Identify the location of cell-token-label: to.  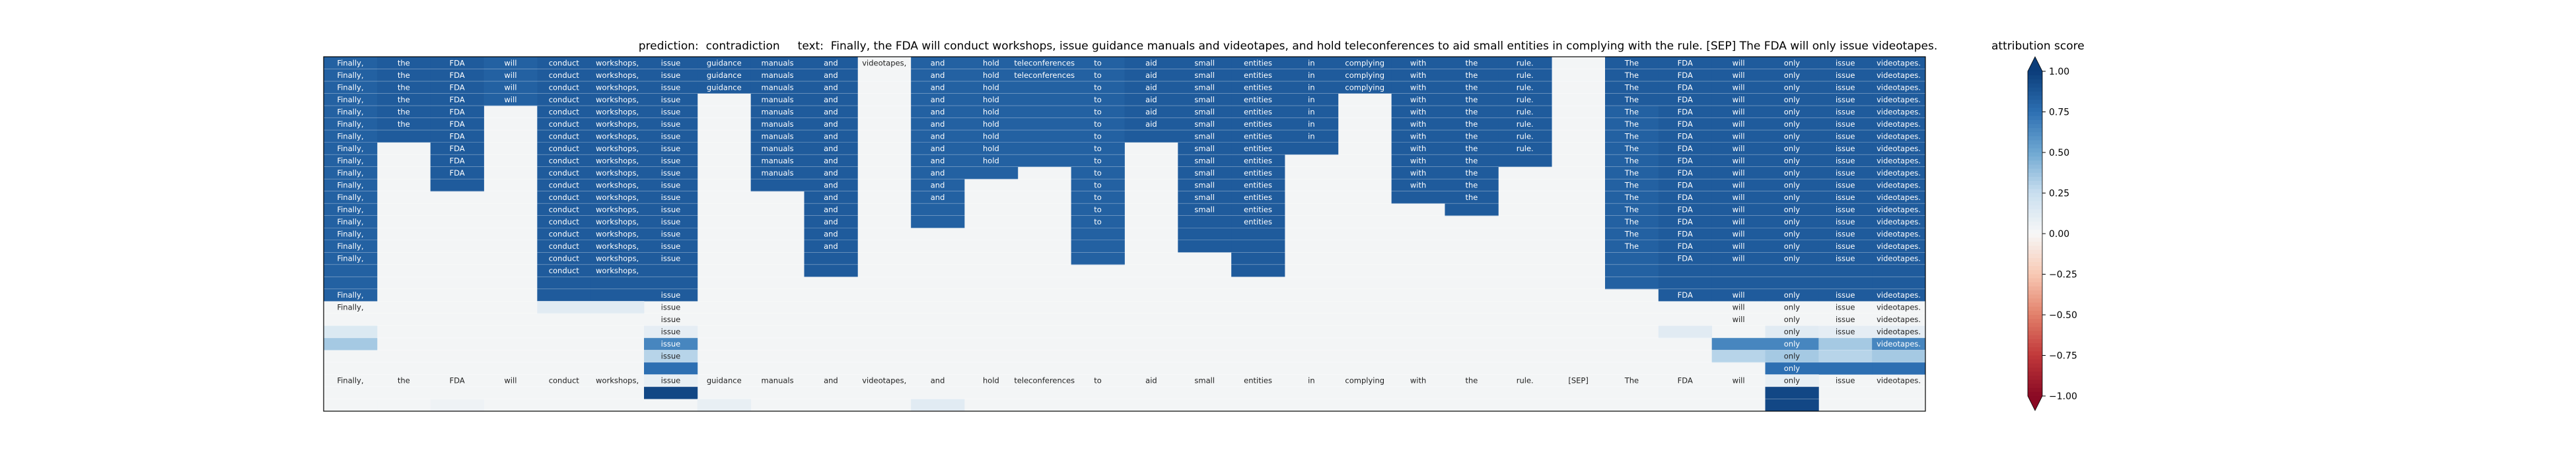
(1098, 75).